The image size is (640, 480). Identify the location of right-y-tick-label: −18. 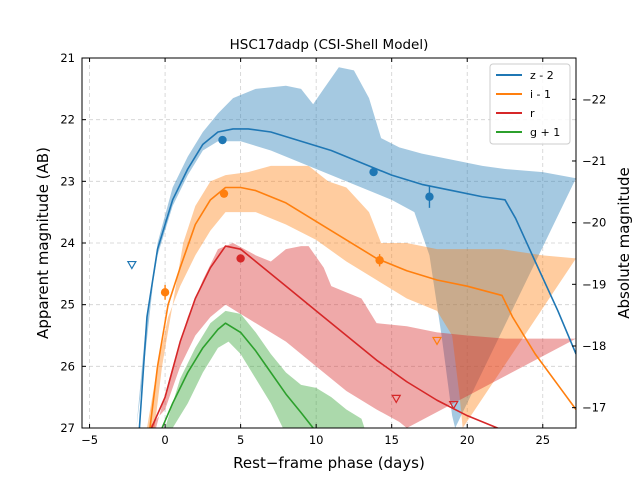
(594, 346).